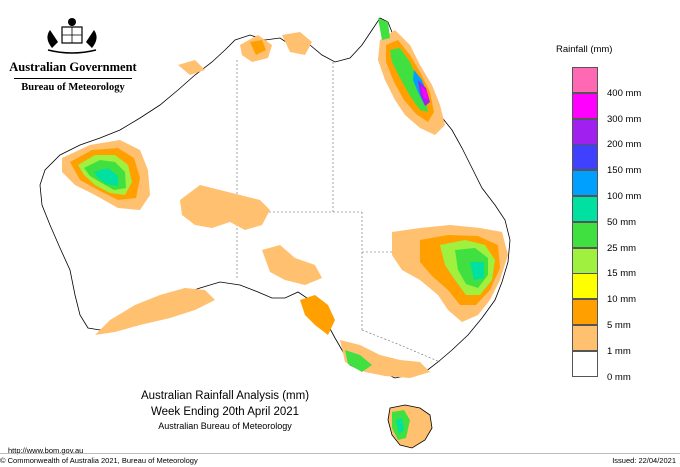  I want to click on caption-period: Week Ending 20th April 2021, so click(225, 412).